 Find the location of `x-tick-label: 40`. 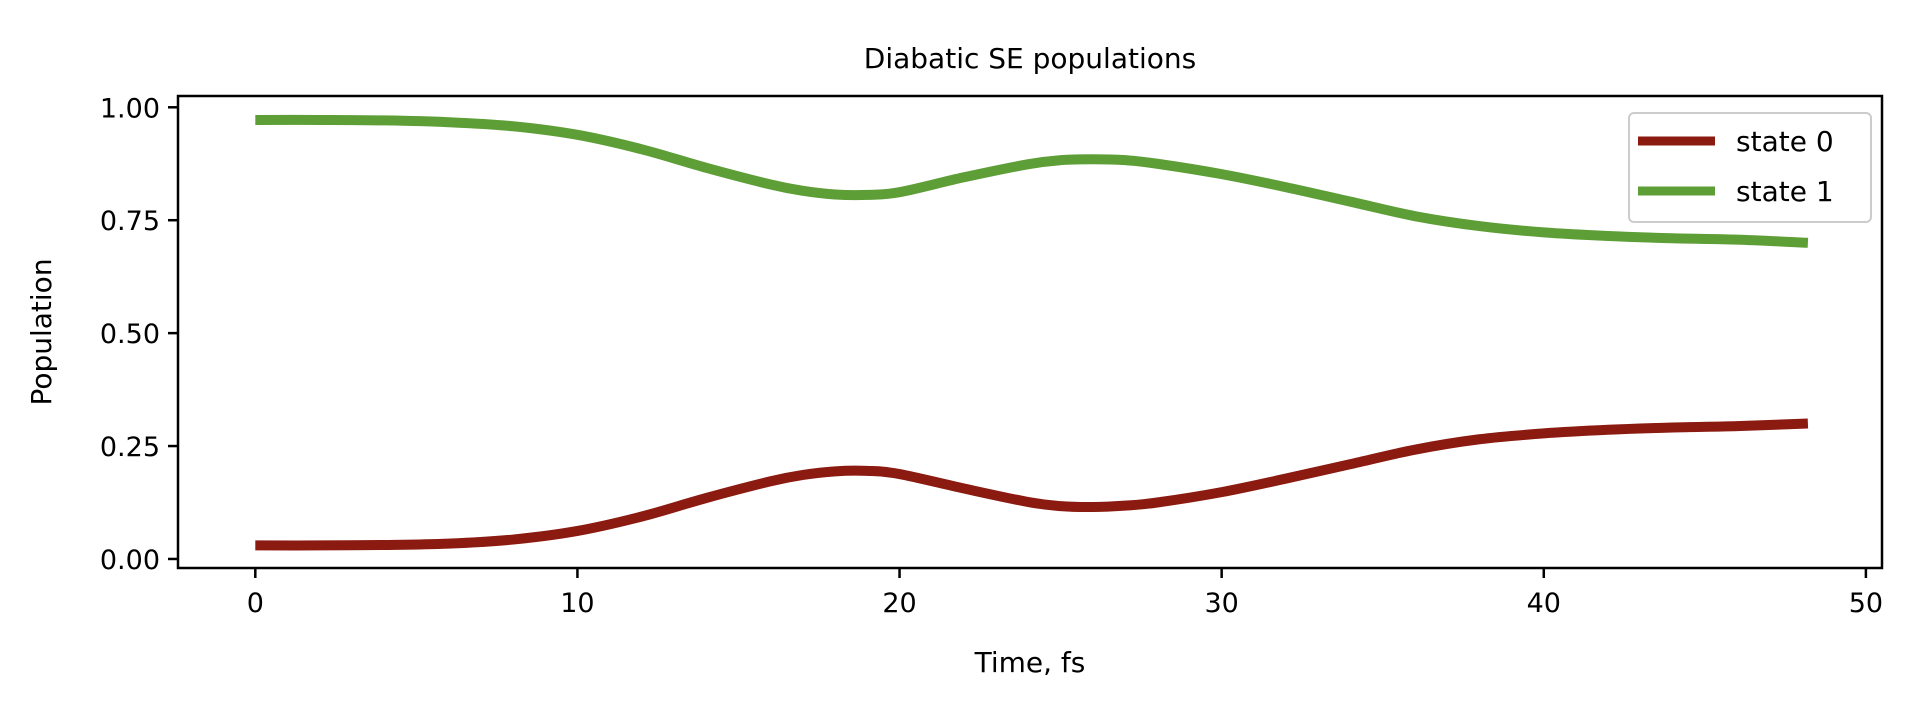

x-tick-label: 40 is located at coordinates (1544, 603).